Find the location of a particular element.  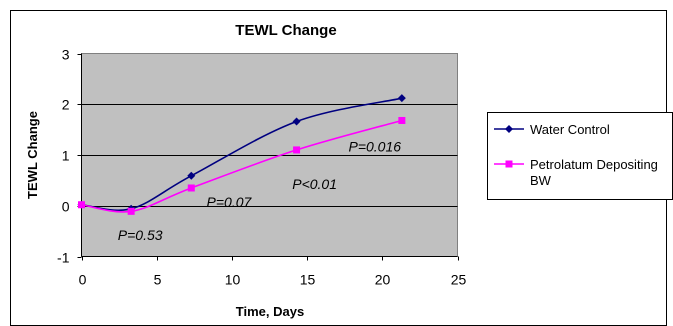

legend-item-water-control: Water Control is located at coordinates (552, 129).